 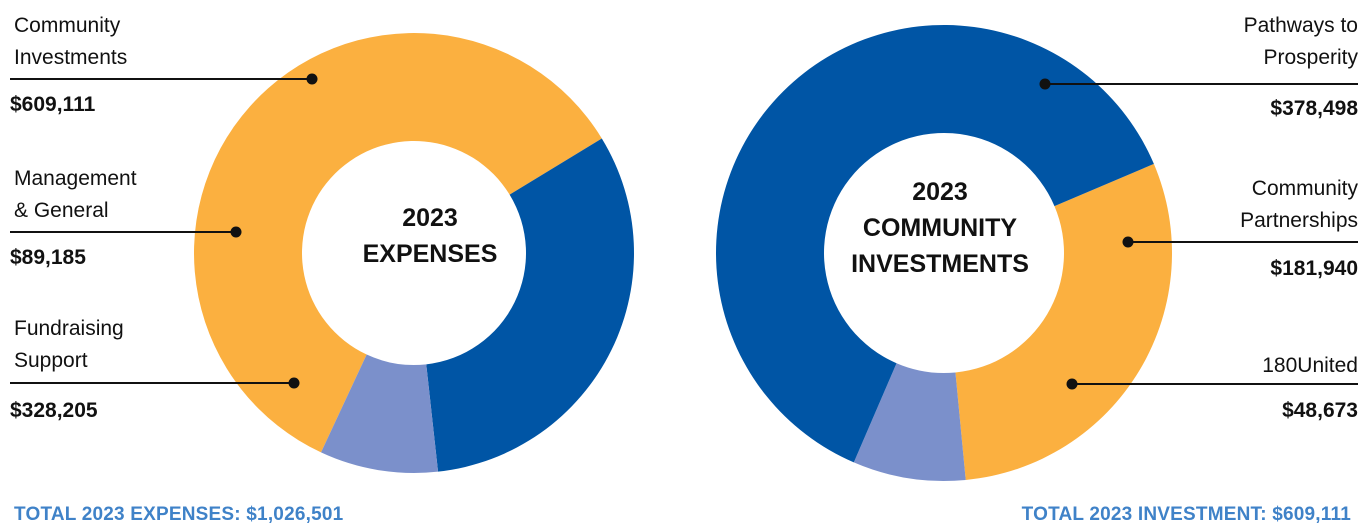 I want to click on amount-community-partnerships: $181,940, so click(x=1314, y=268).